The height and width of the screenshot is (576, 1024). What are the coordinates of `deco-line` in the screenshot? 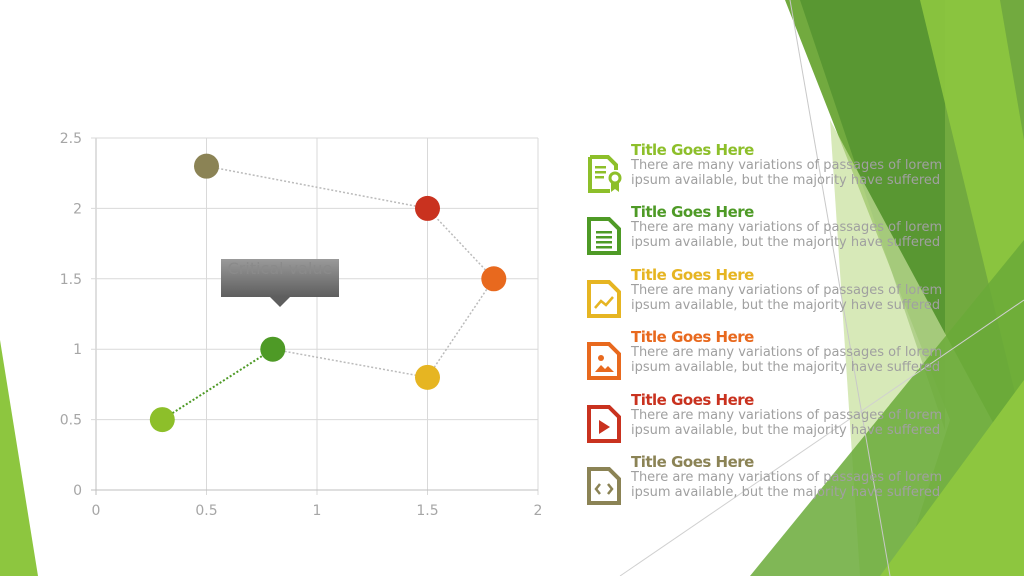 It's located at (840, 288).